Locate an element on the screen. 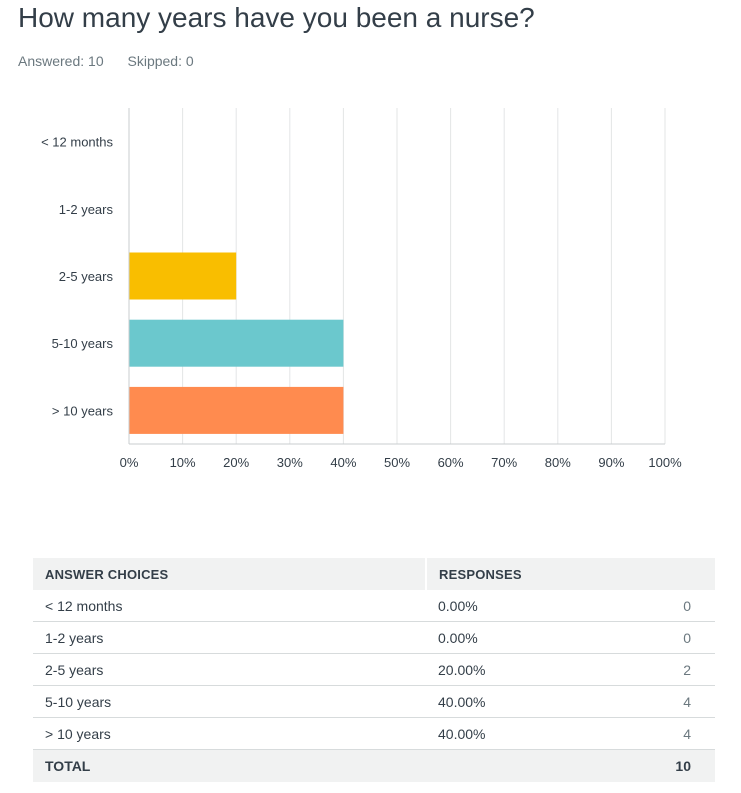 Image resolution: width=741 pixels, height=793 pixels. x-tick-label: 80% is located at coordinates (558, 462).